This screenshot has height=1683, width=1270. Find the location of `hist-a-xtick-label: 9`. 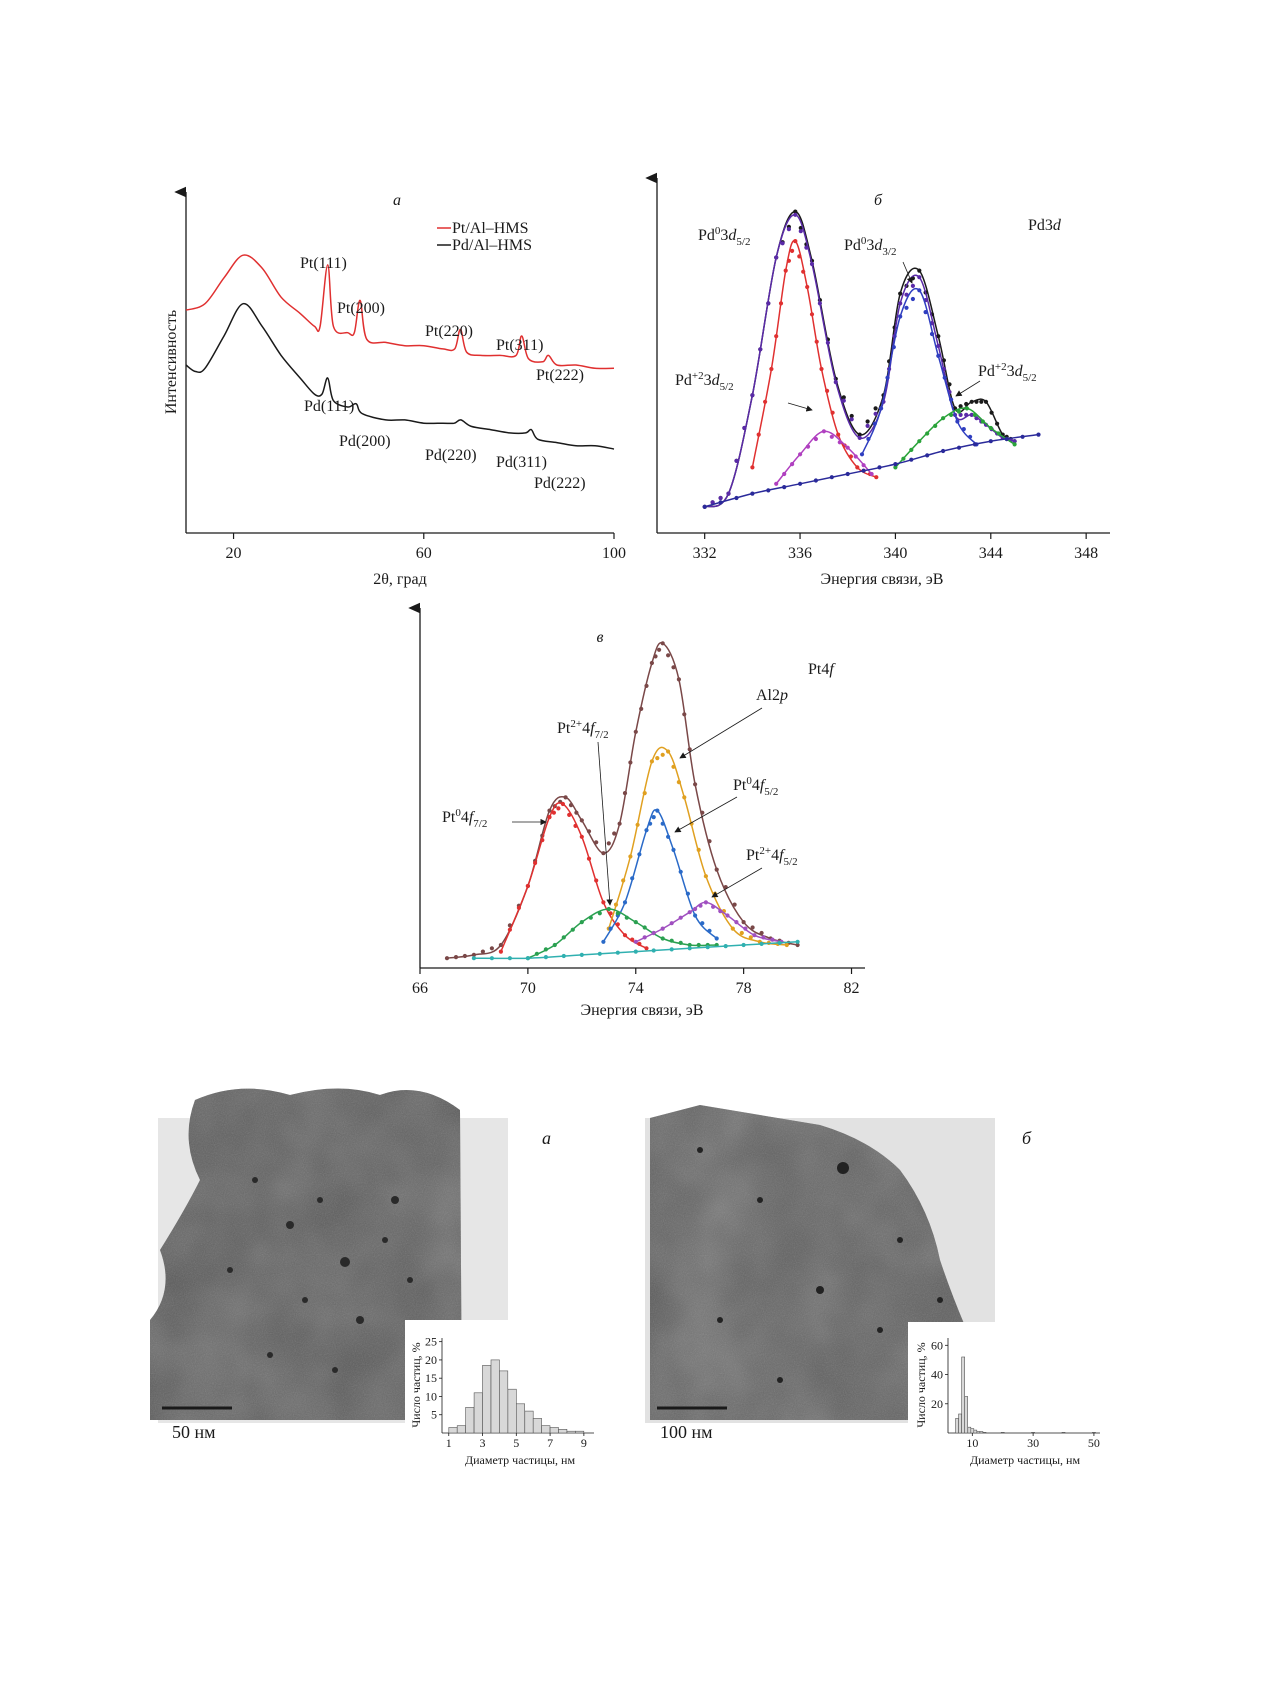

hist-a-xtick-label: 9 is located at coordinates (584, 1443).